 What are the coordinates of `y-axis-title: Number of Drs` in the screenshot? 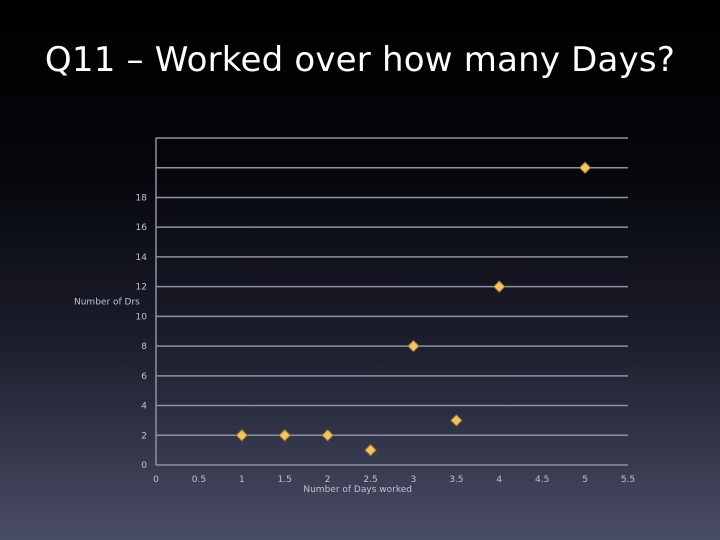 It's located at (107, 303).